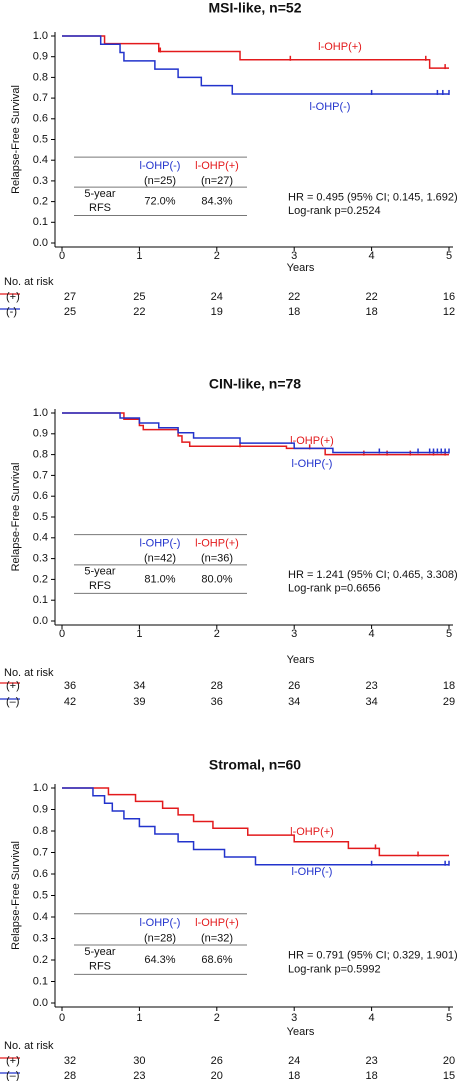  I want to click on risk-count: 24, so click(294, 1061).